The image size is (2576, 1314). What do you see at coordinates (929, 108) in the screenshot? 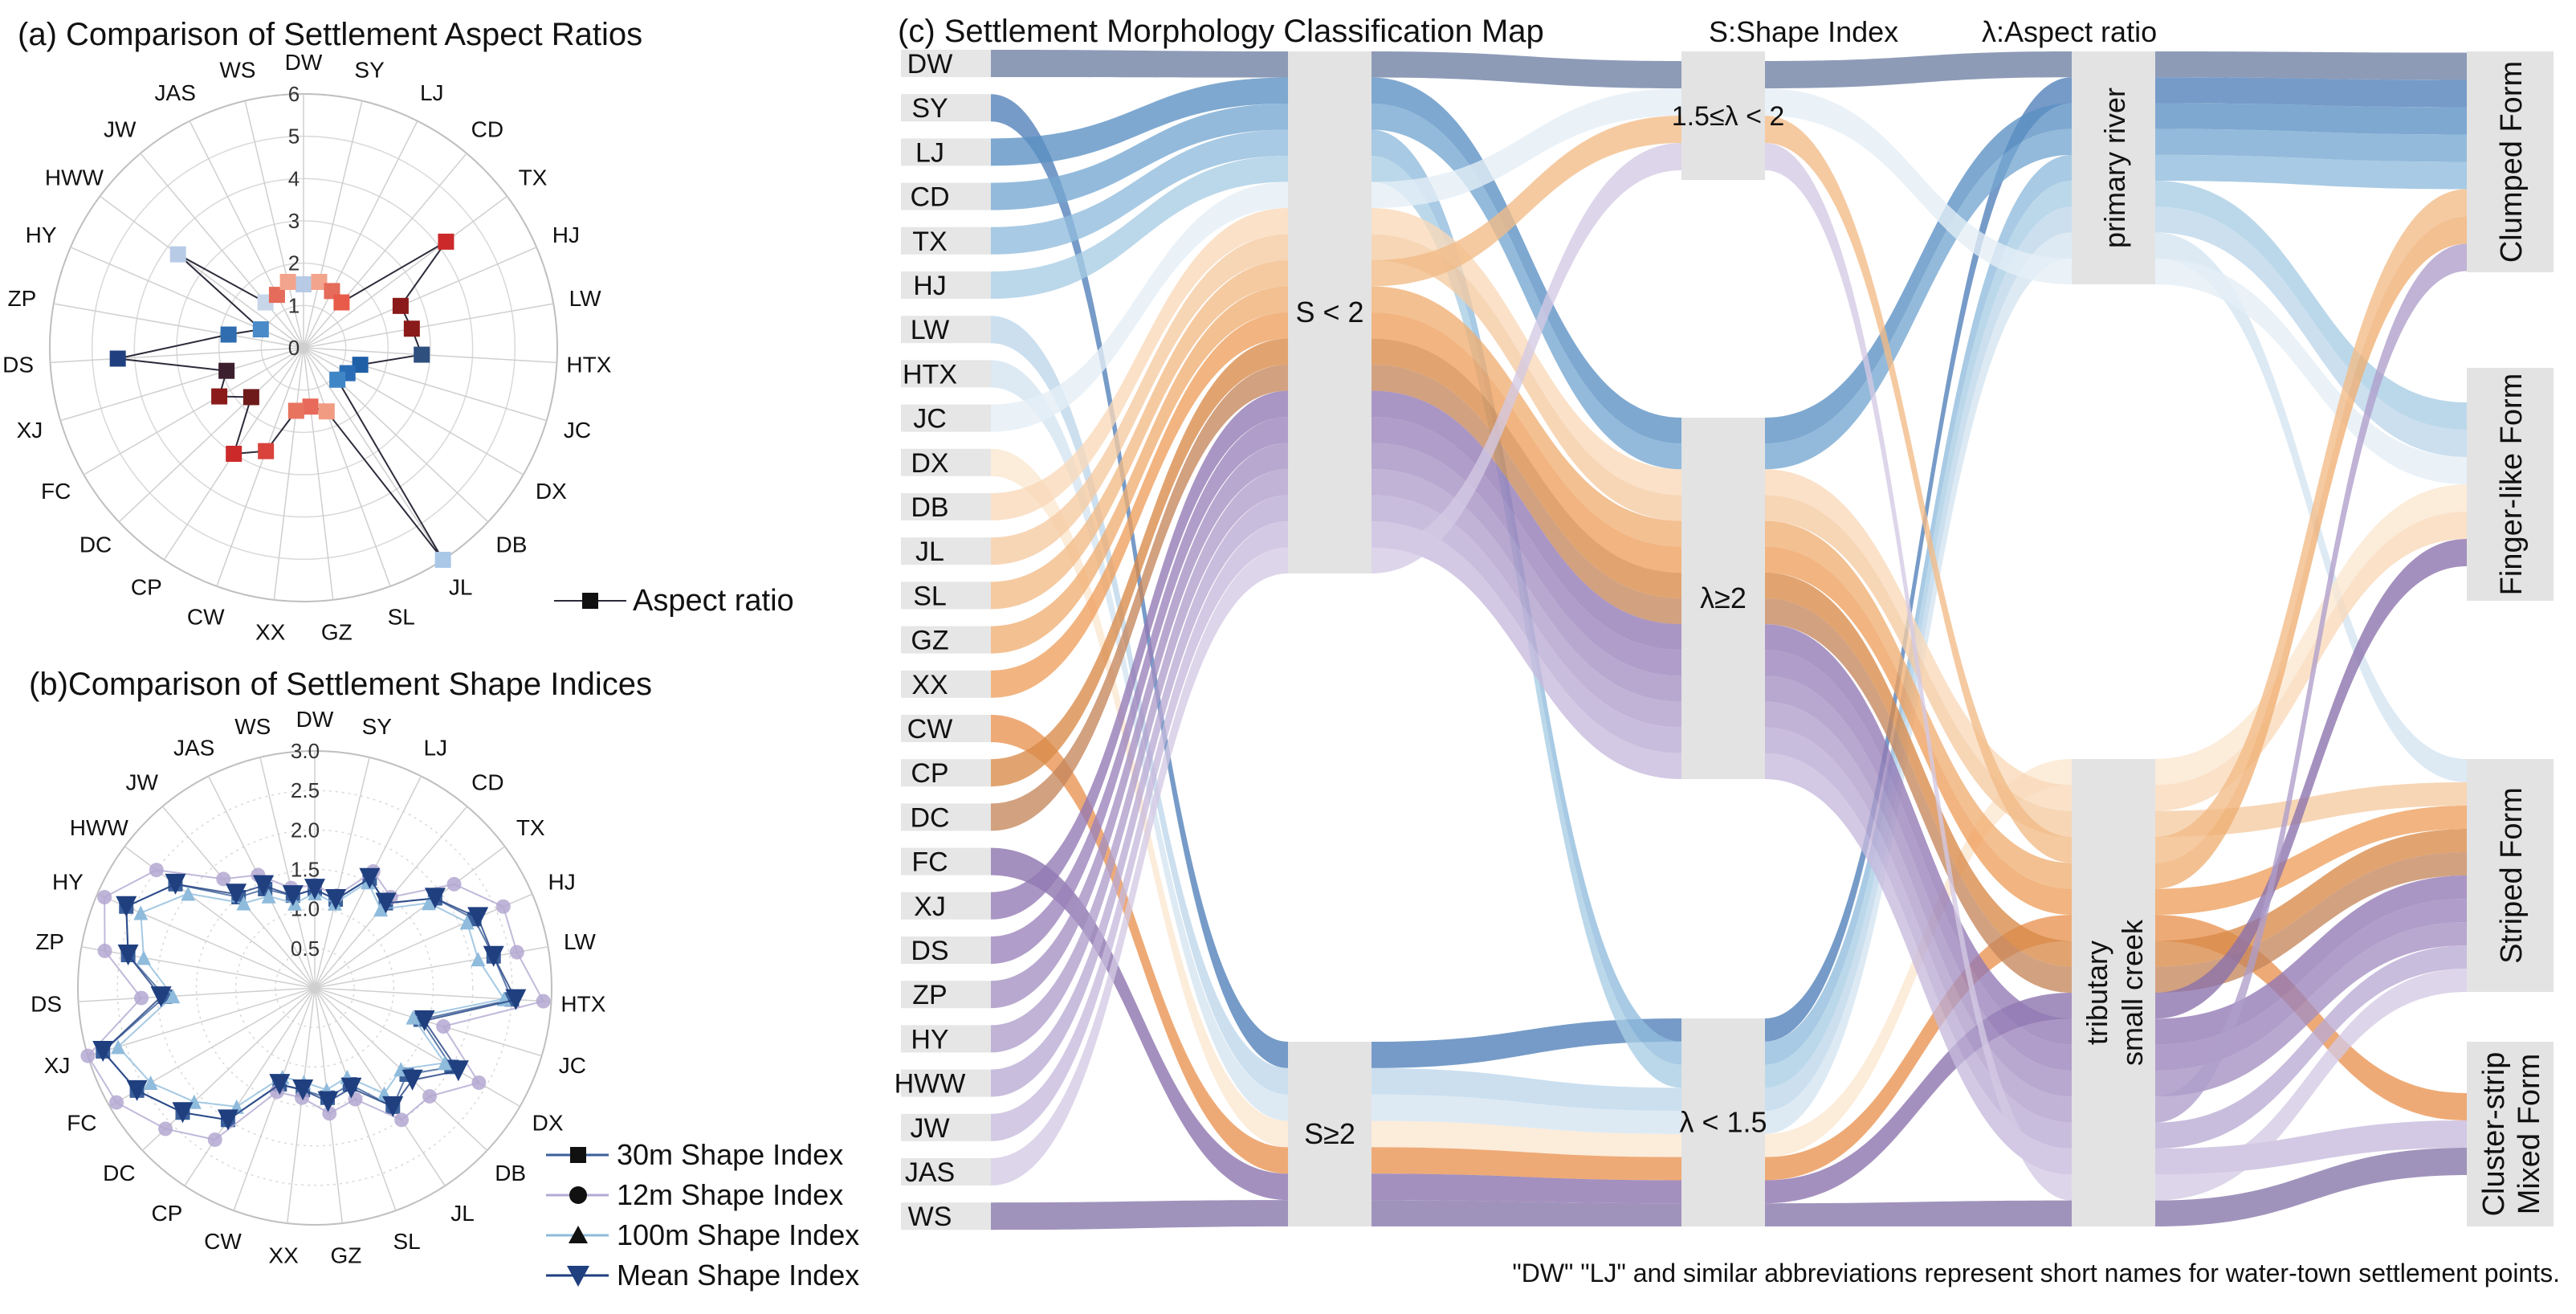
I see `settlement-label: SY` at bounding box center [929, 108].